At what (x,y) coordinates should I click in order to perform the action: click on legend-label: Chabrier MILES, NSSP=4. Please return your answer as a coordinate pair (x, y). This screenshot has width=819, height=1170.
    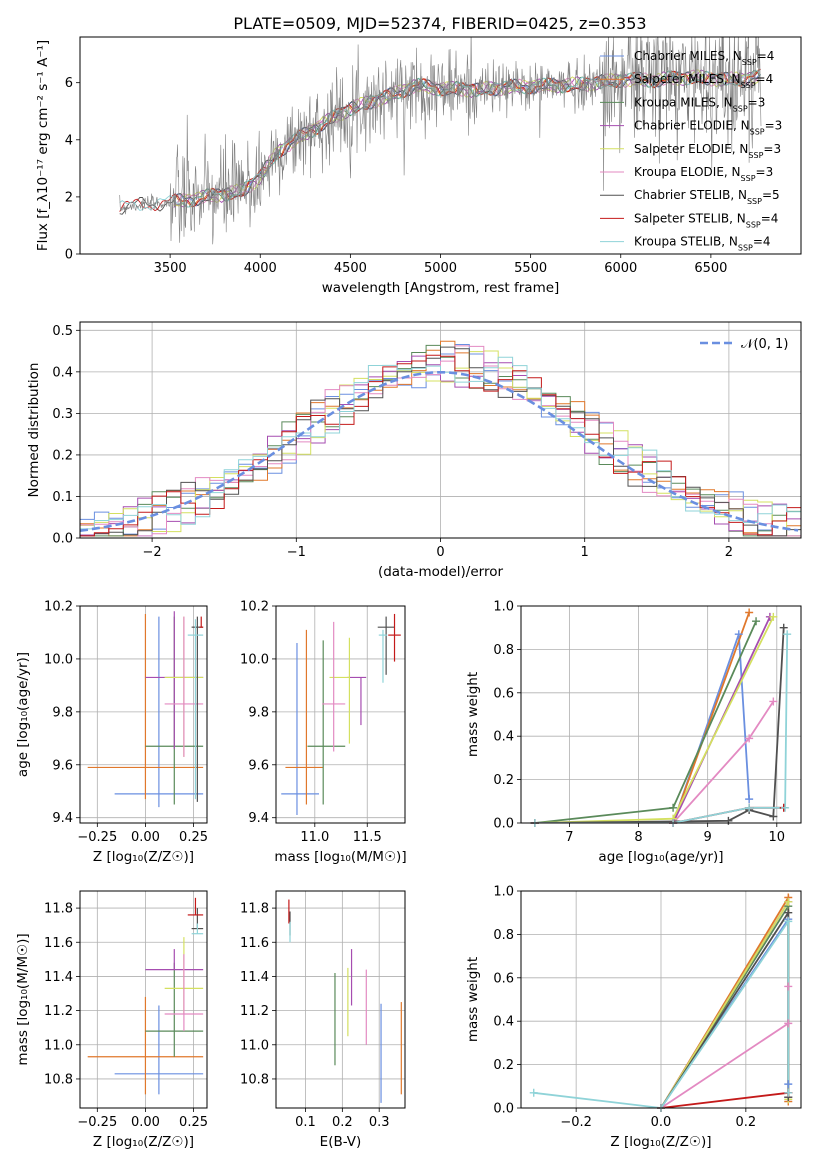
    Looking at the image, I should click on (704, 58).